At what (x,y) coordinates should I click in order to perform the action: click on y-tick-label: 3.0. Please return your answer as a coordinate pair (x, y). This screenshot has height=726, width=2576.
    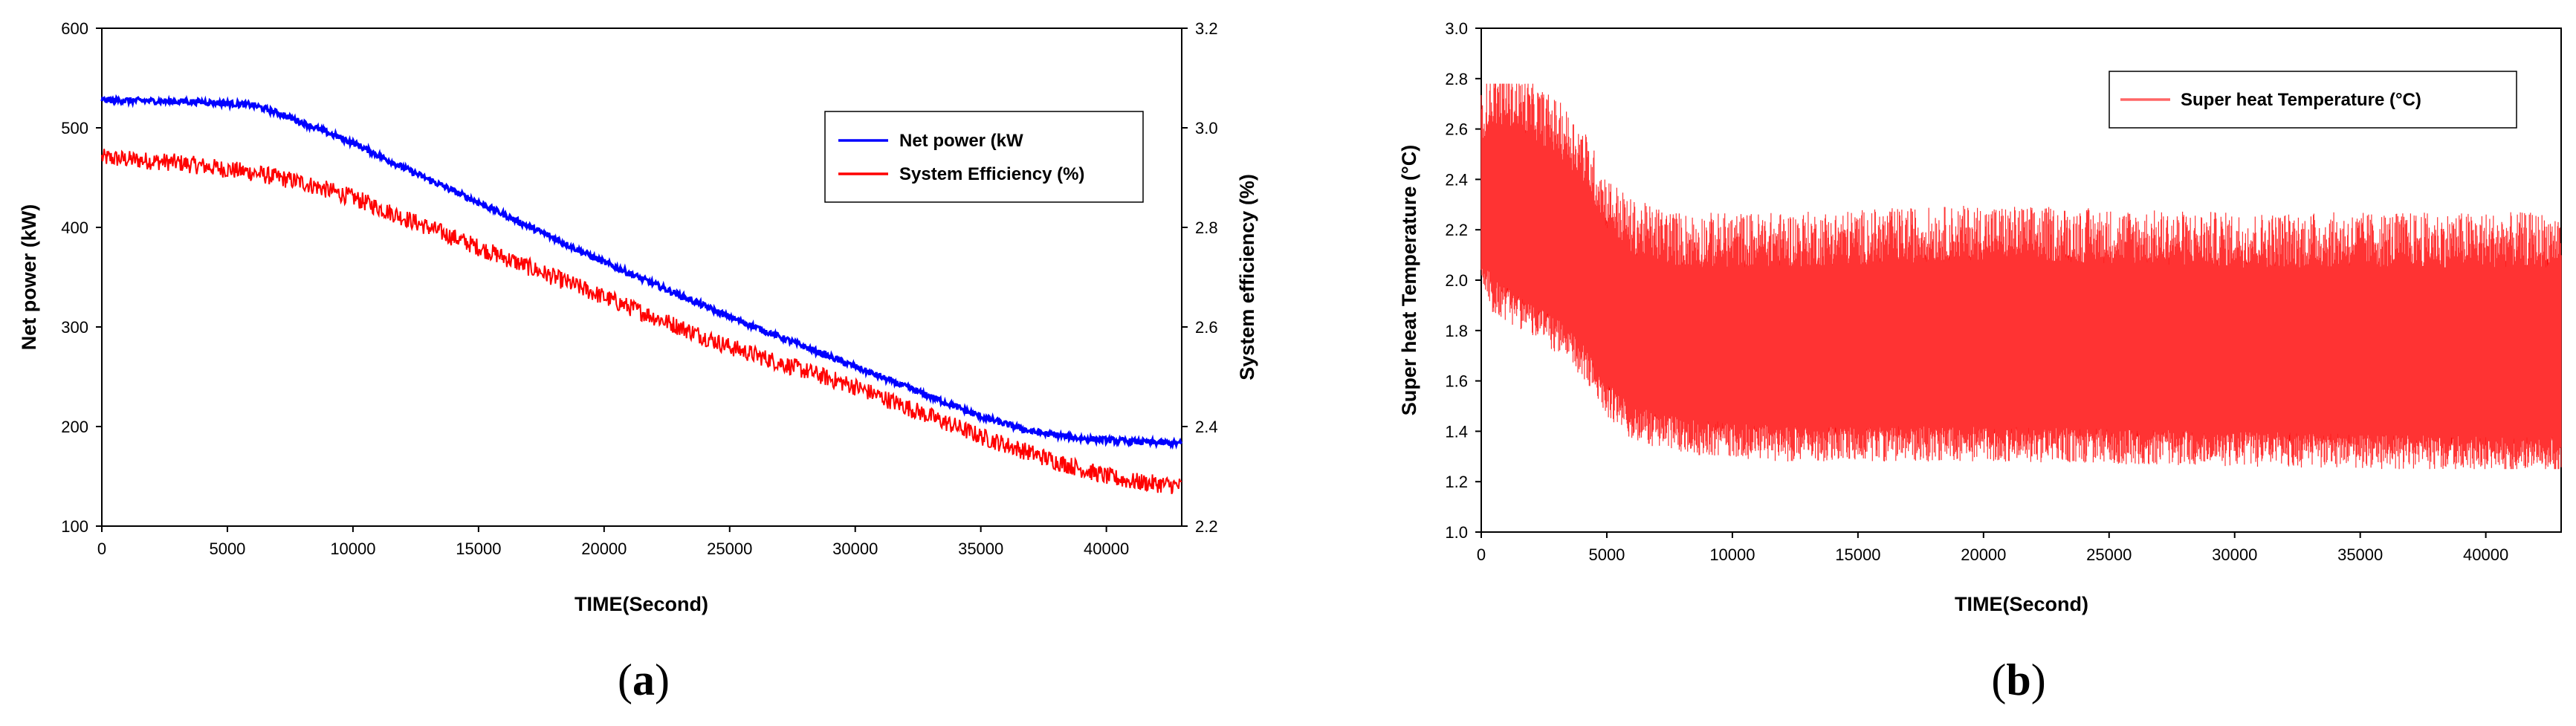
    Looking at the image, I should click on (1456, 28).